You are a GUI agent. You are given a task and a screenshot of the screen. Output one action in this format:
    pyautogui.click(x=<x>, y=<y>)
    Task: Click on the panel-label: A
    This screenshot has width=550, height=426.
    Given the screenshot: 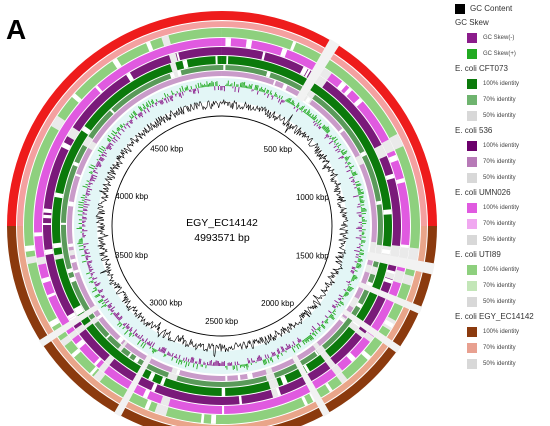 What is the action you would take?
    pyautogui.click(x=16, y=29)
    